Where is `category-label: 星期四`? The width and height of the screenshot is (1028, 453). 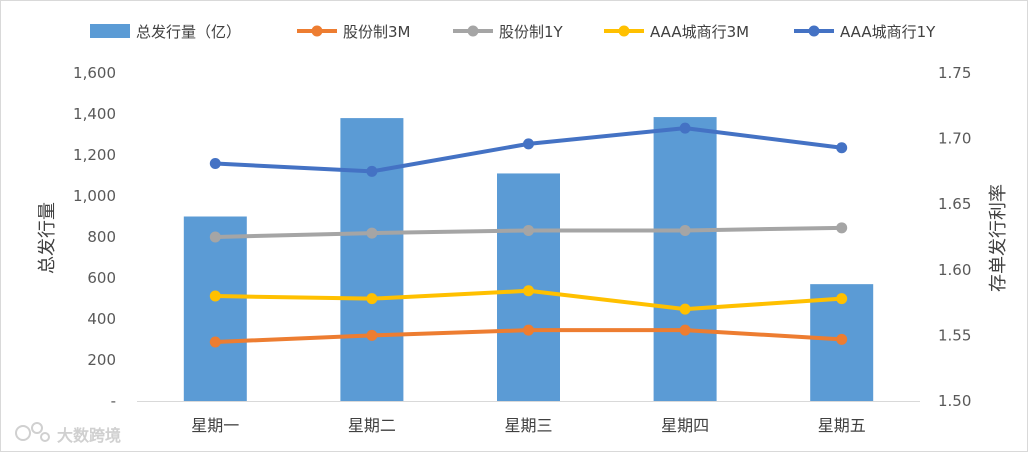 category-label: 星期四 is located at coordinates (685, 425).